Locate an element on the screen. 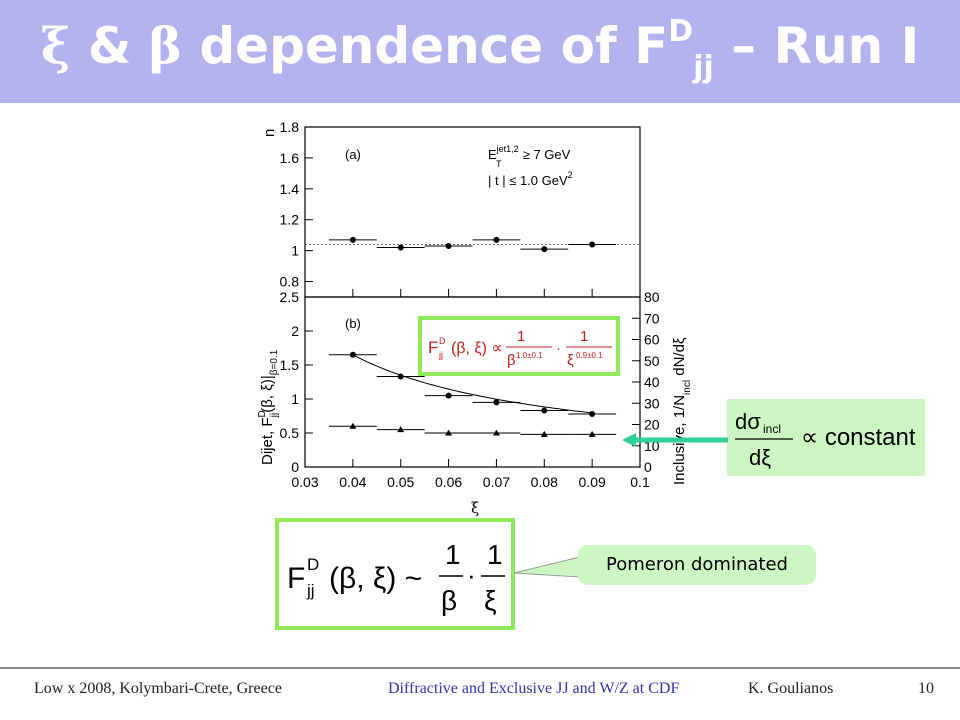  formula-bottom: F D jj (β, ξ) ~ 1 β · 1 ξ is located at coordinates (396, 577).